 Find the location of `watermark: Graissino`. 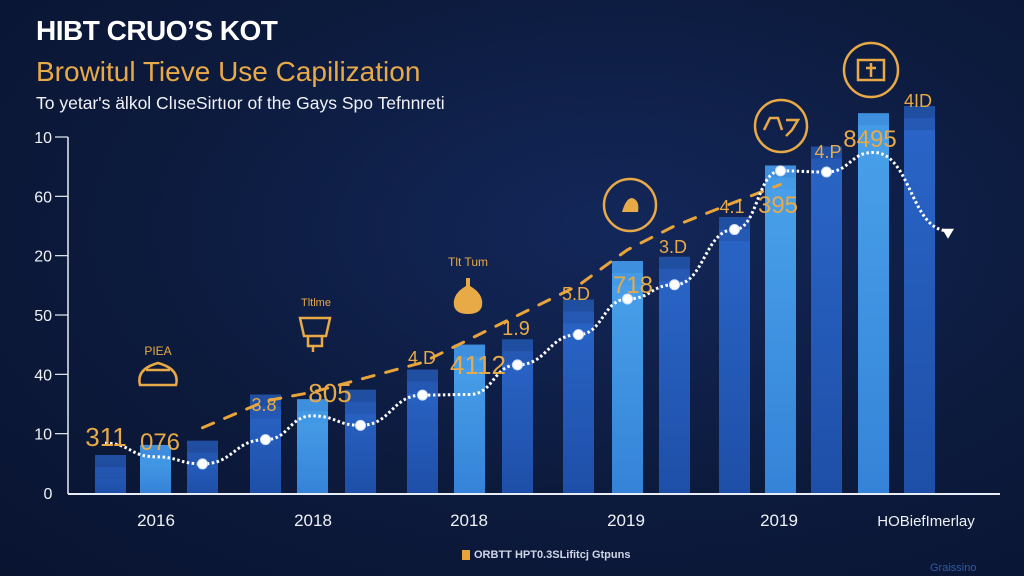

watermark: Graissino is located at coordinates (953, 568).